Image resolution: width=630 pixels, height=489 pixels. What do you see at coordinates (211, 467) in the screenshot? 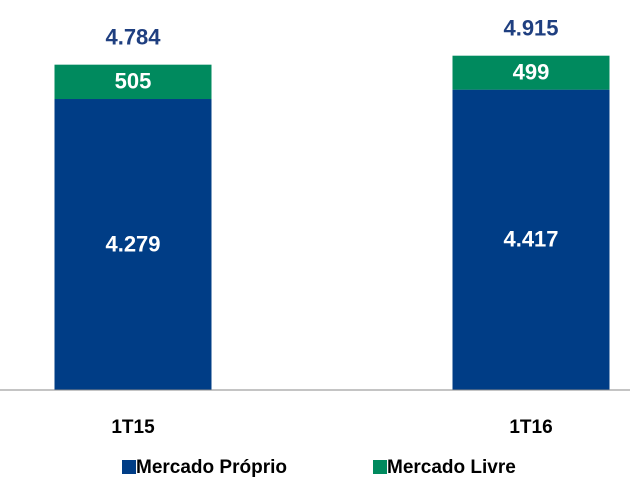
I see `legend-label: Mercado Próprio` at bounding box center [211, 467].